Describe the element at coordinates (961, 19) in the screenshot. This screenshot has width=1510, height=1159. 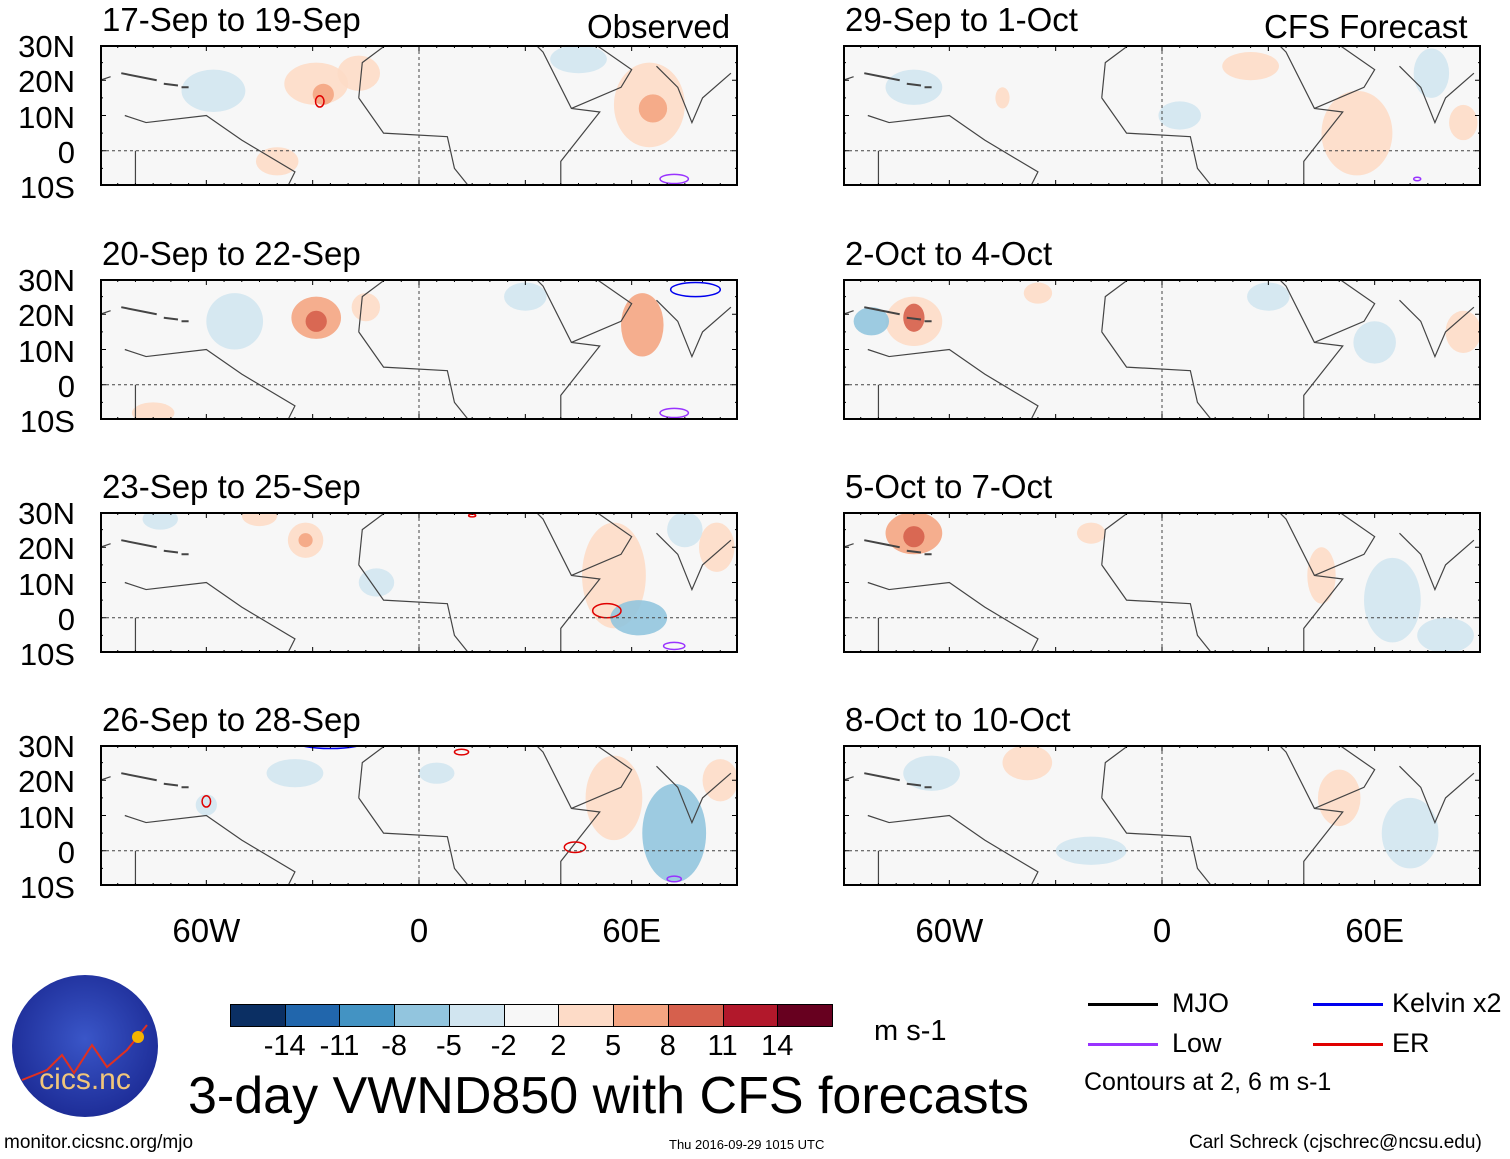
I see `panel-title: 29-Sep to 1-Oct` at that location.